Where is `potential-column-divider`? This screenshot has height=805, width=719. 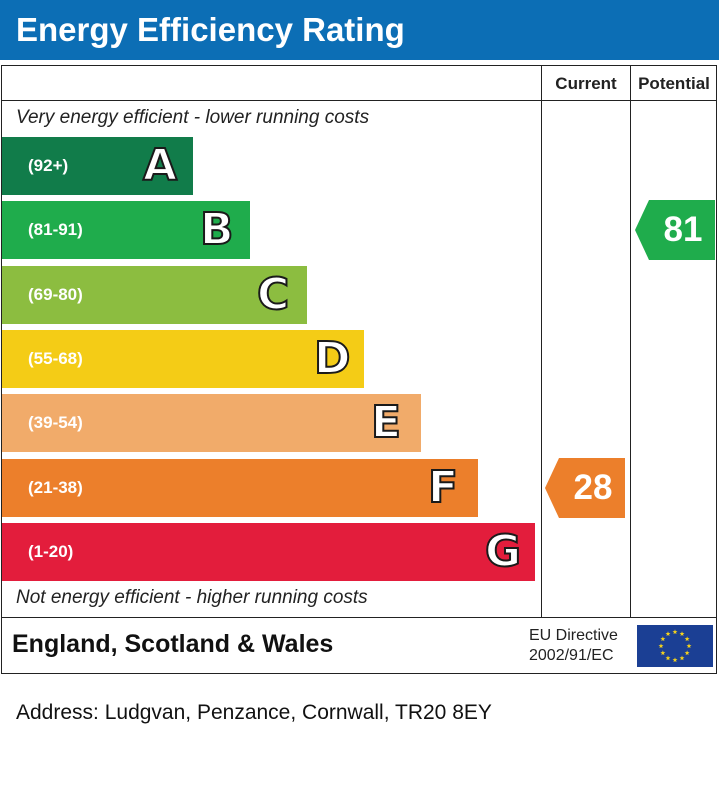 potential-column-divider is located at coordinates (630, 341).